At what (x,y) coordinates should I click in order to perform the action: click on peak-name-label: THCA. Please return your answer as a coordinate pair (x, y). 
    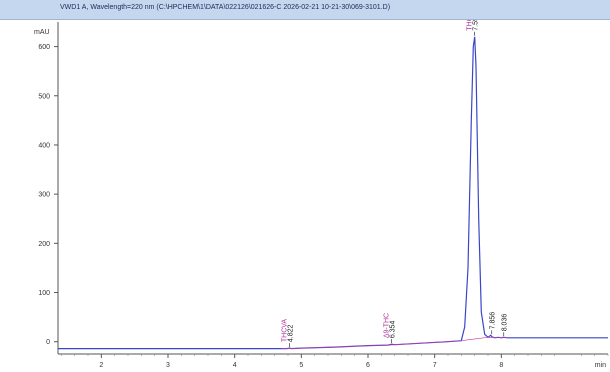
    Looking at the image, I should click on (470, 25).